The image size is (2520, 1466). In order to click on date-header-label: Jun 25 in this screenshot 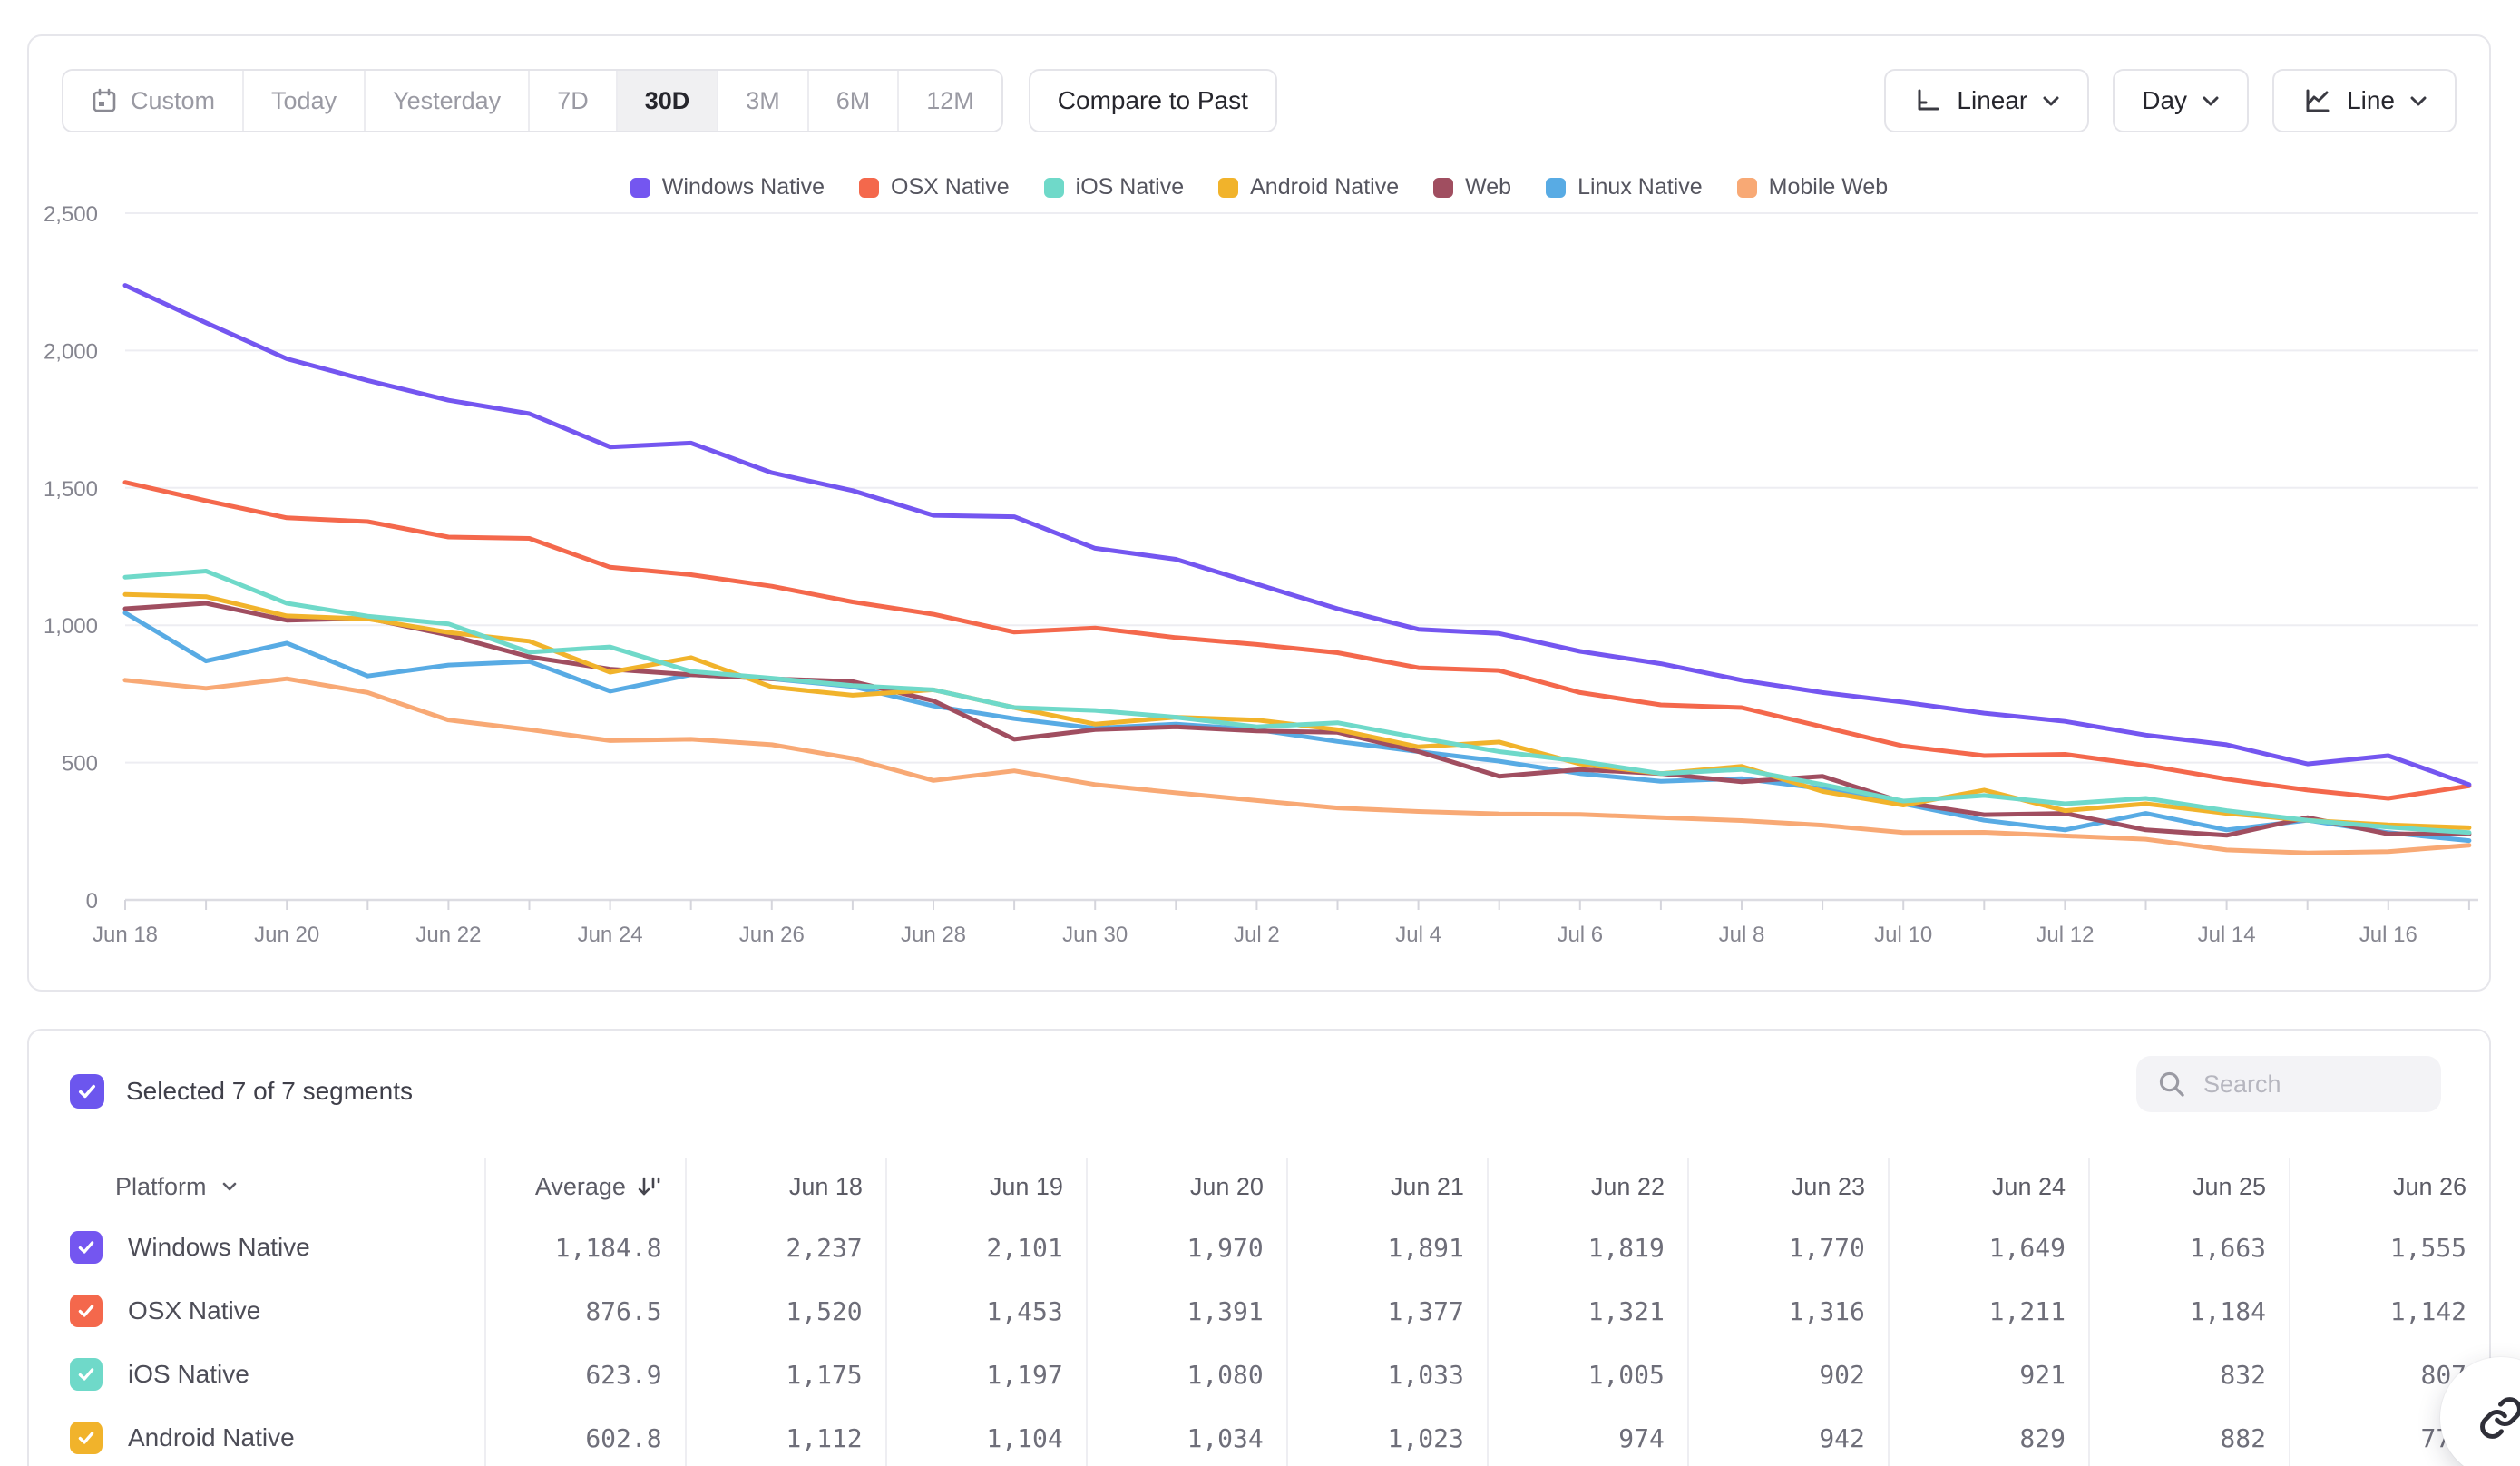, I will do `click(2230, 1186)`.